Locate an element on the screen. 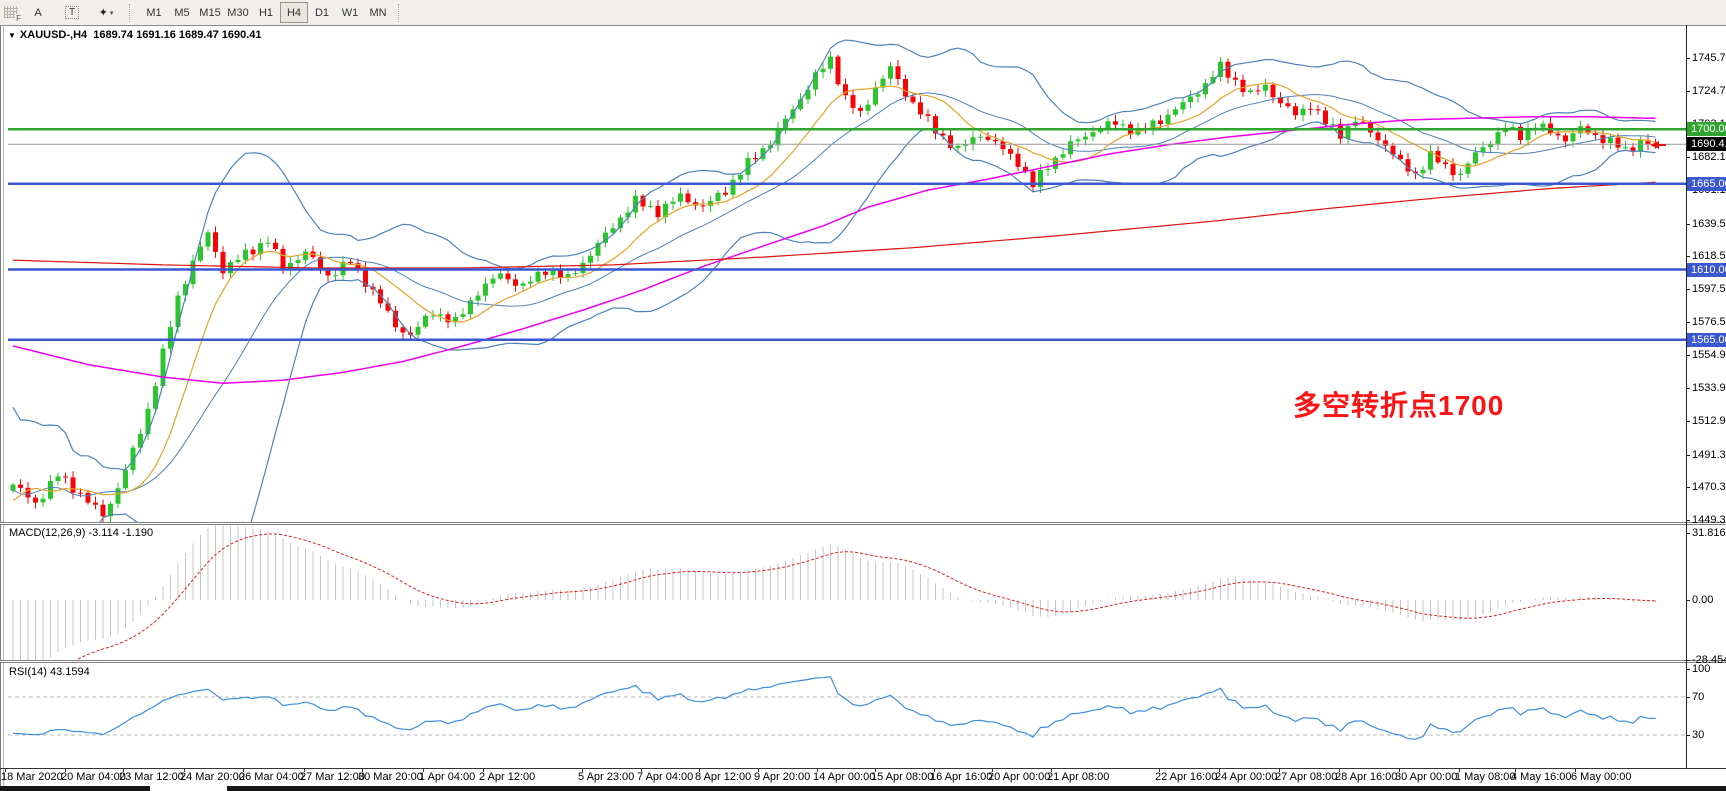  time-axis-label: 1 Apr 04:00 is located at coordinates (447, 777).